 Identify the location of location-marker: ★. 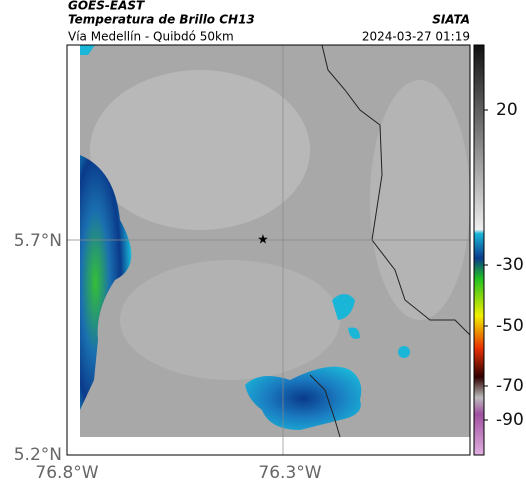
(263, 240).